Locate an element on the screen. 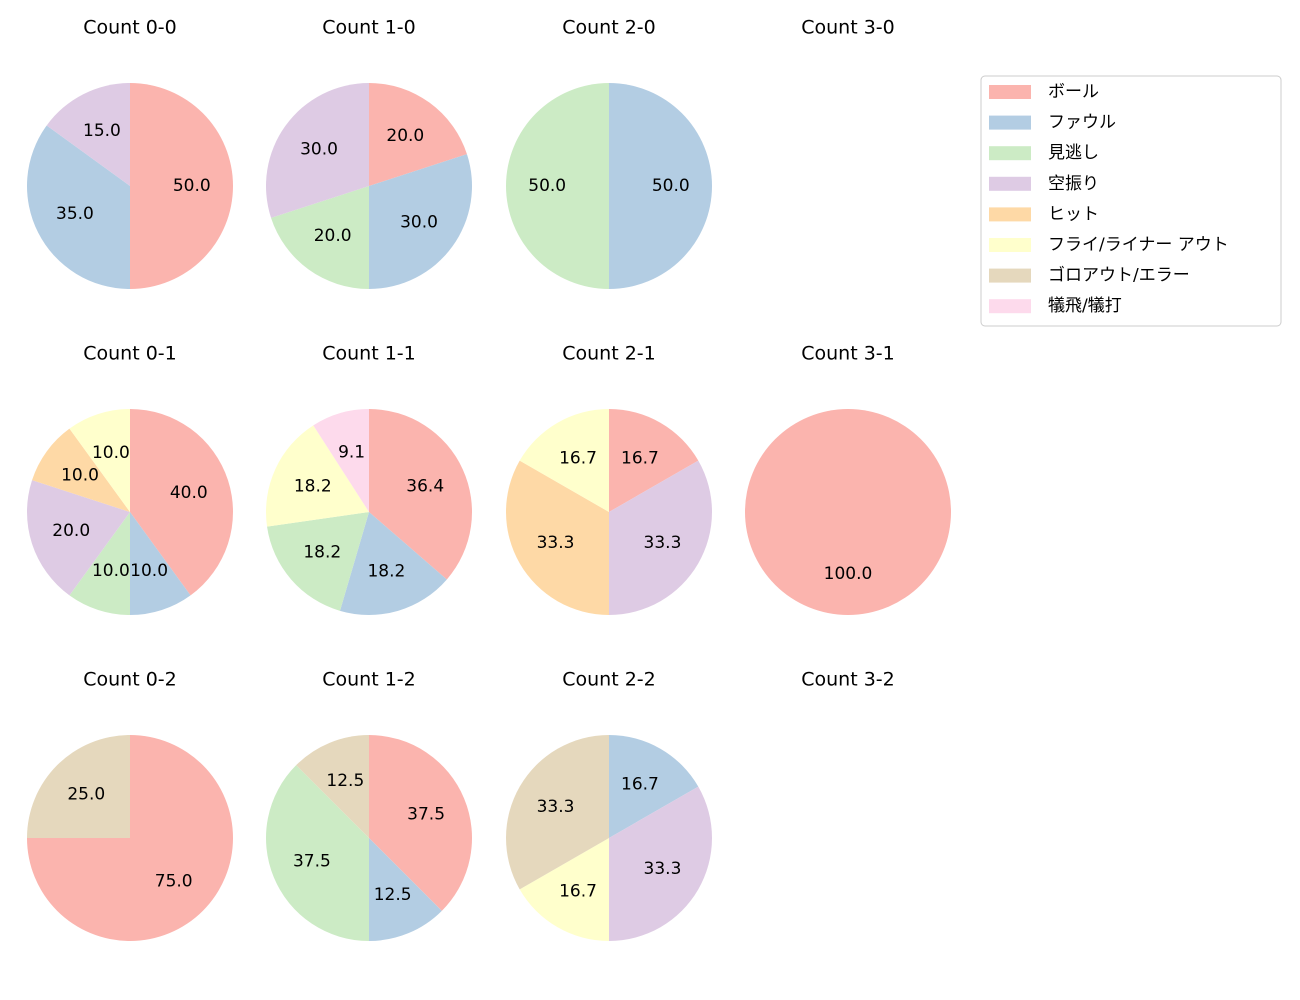 The image size is (1300, 1000). slice-label: 36.4 is located at coordinates (425, 486).